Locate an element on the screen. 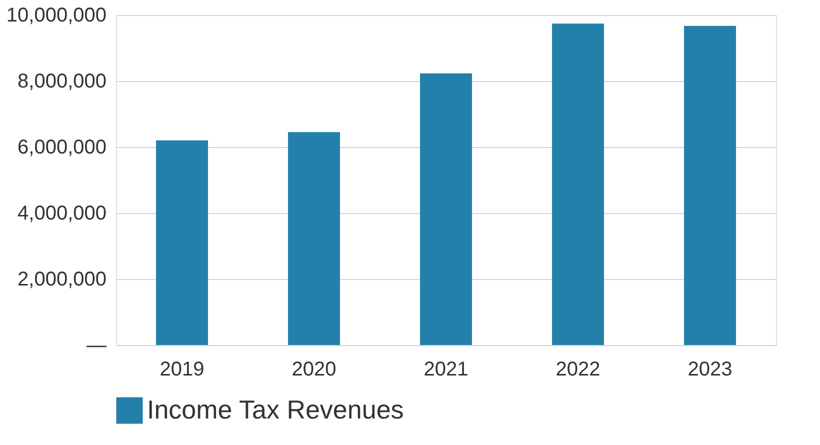 The height and width of the screenshot is (445, 820). x-tick-label: 2019 is located at coordinates (182, 369).